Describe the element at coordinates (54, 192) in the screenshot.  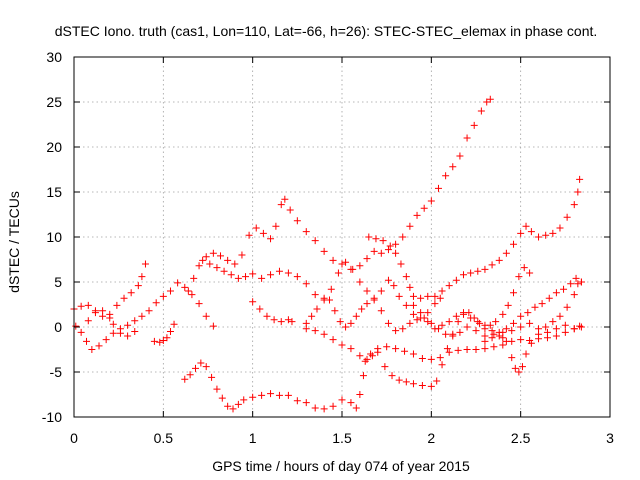
I see `y-tick-label: 15` at that location.